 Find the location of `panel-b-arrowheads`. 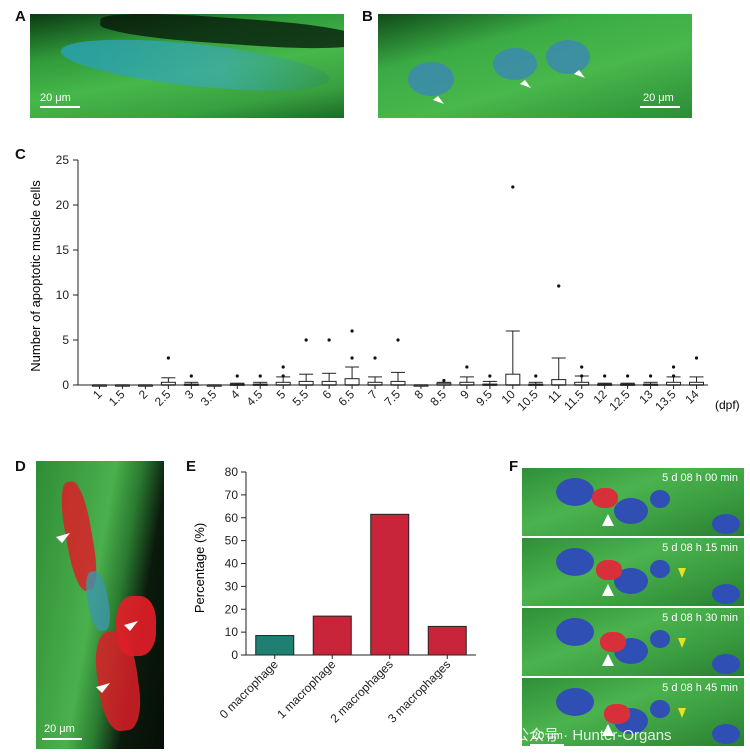

panel-b-arrowheads is located at coordinates (509, 87).